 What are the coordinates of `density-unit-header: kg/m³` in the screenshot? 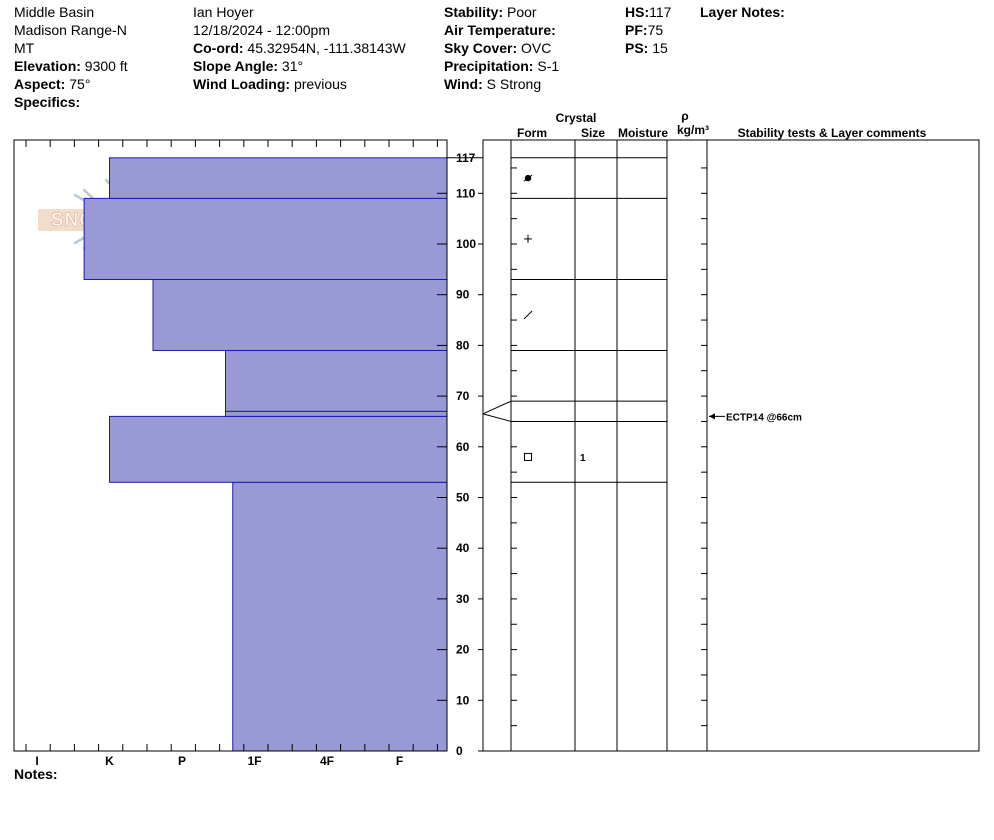 It's located at (693, 130).